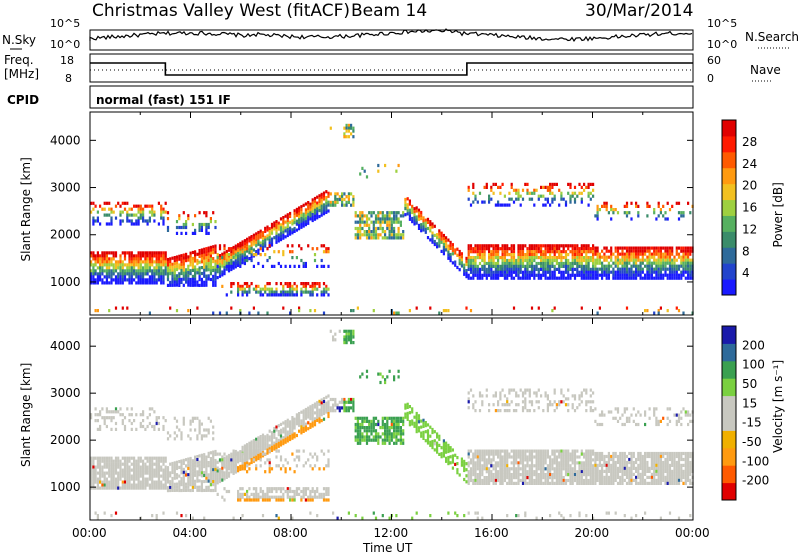 The height and width of the screenshot is (554, 800). Describe the element at coordinates (391, 35) in the screenshot. I see `noise-sky-trace` at that location.